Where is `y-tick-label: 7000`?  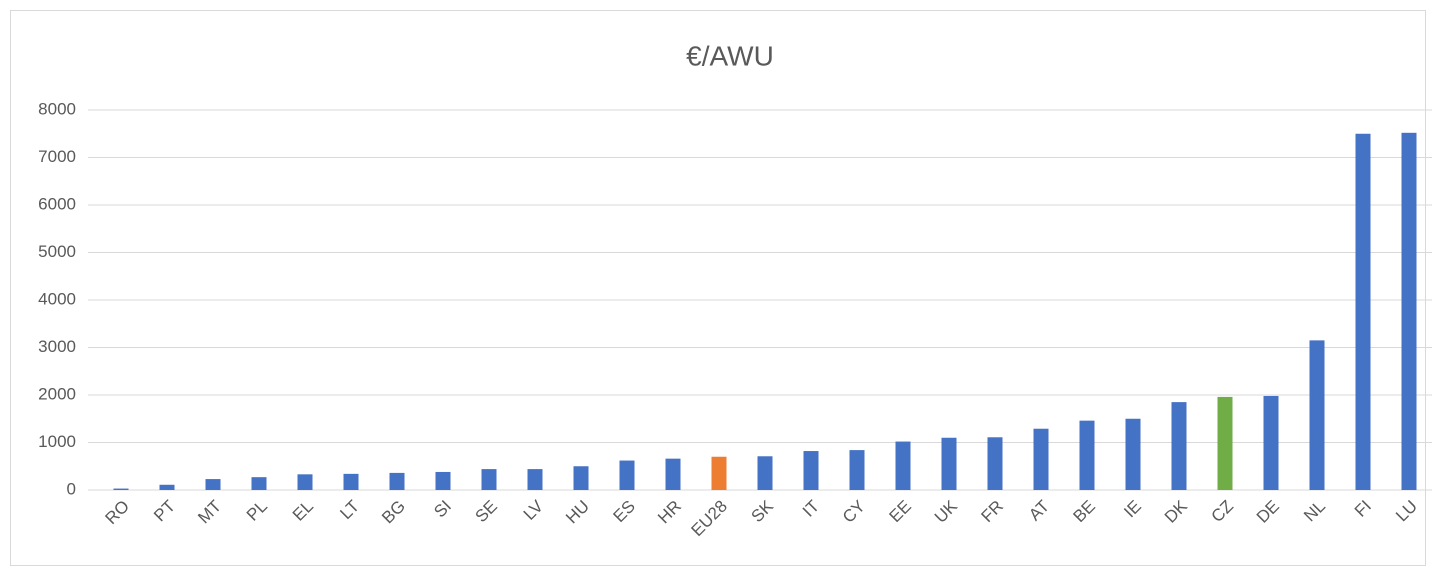 y-tick-label: 7000 is located at coordinates (57, 156).